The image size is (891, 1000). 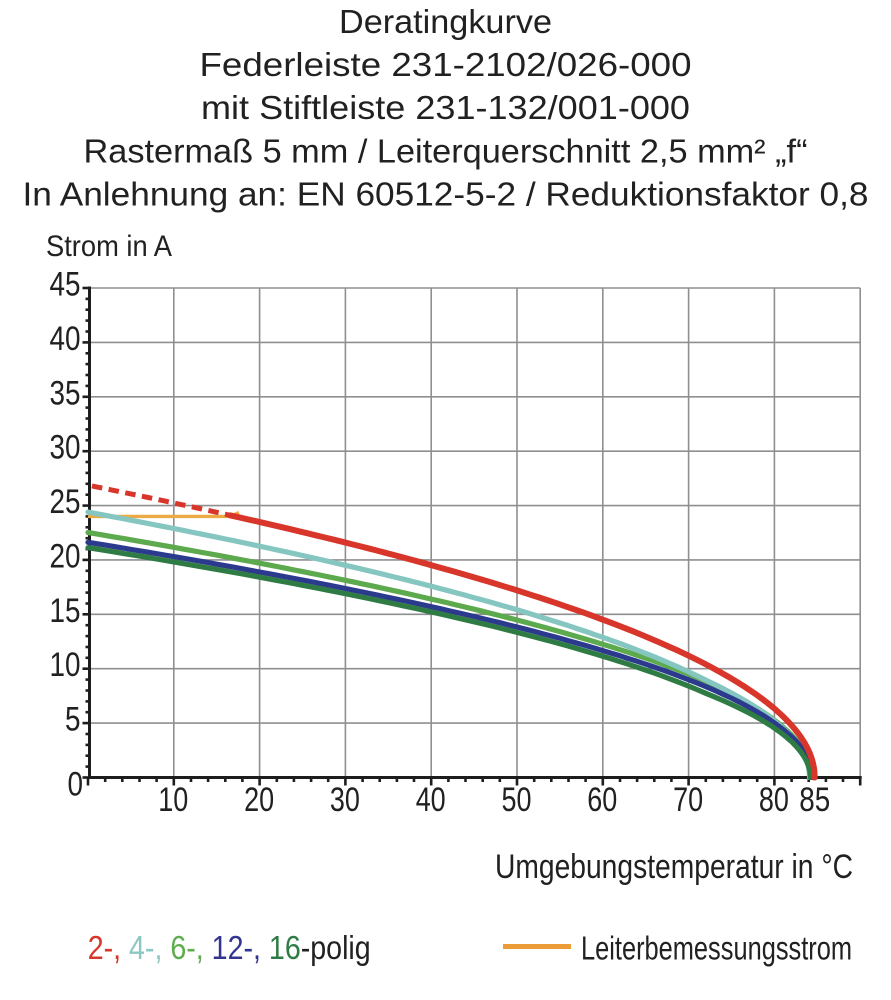 I want to click on svg-text: 70, so click(x=688, y=800).